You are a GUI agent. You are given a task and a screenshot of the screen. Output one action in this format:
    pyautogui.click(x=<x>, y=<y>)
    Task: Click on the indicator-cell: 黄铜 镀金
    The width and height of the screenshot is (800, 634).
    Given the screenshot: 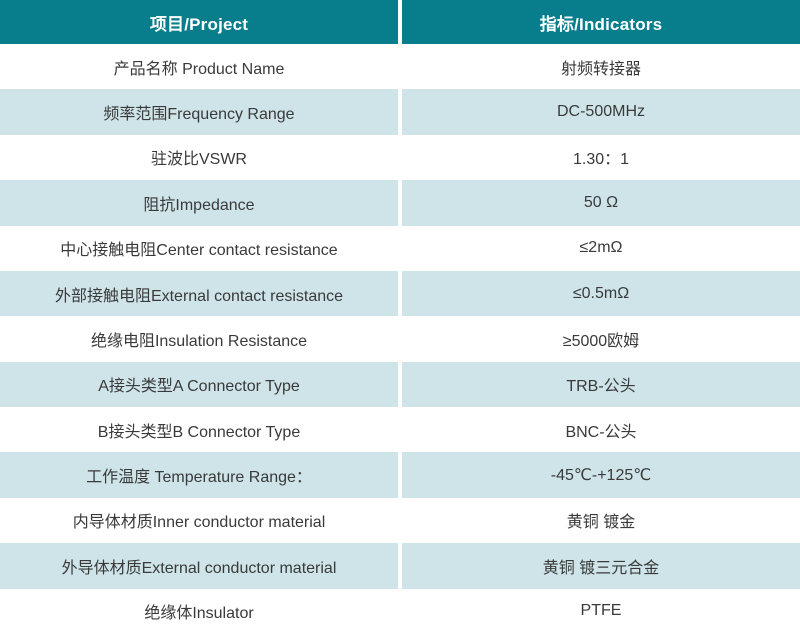 What is the action you would take?
    pyautogui.click(x=601, y=520)
    